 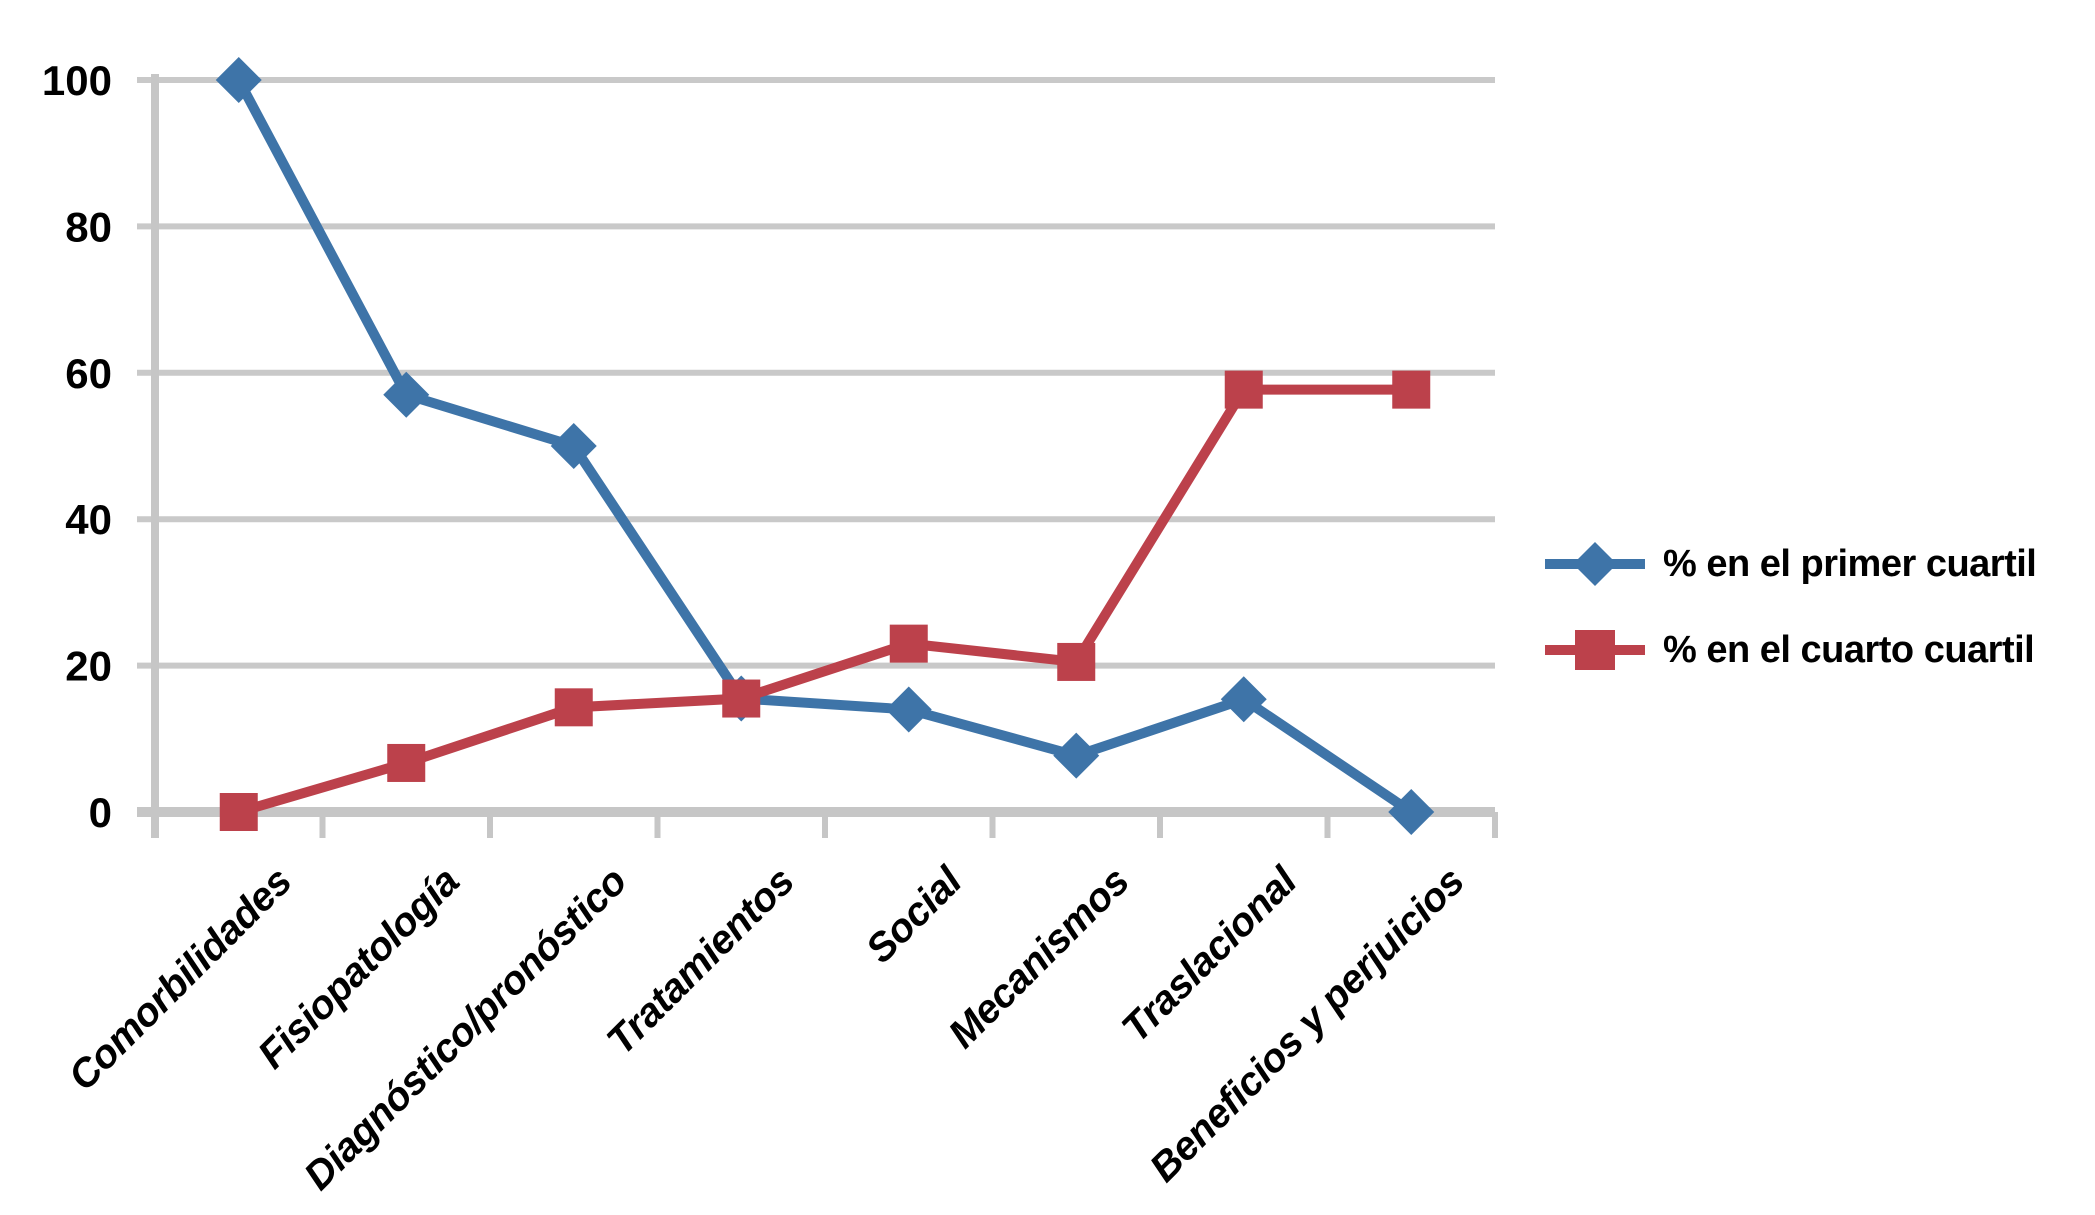 I want to click on legend-item-cuarto-cuartil: % en el cuarto cuartil, so click(x=1790, y=650).